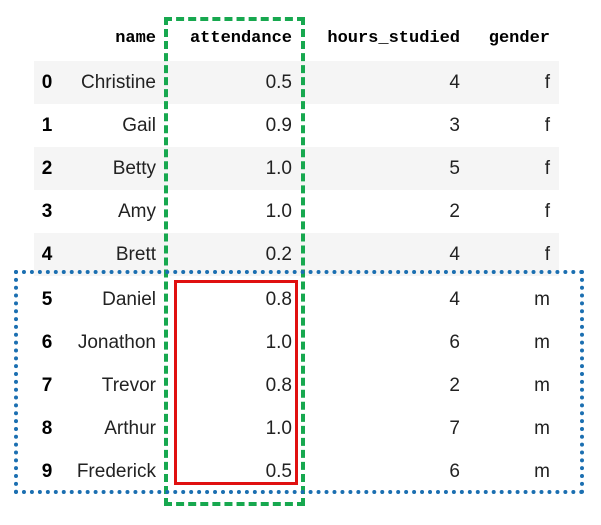 The width and height of the screenshot is (601, 525). What do you see at coordinates (296, 211) in the screenshot?
I see `table-row: 3 Amy 1.0 2 f` at bounding box center [296, 211].